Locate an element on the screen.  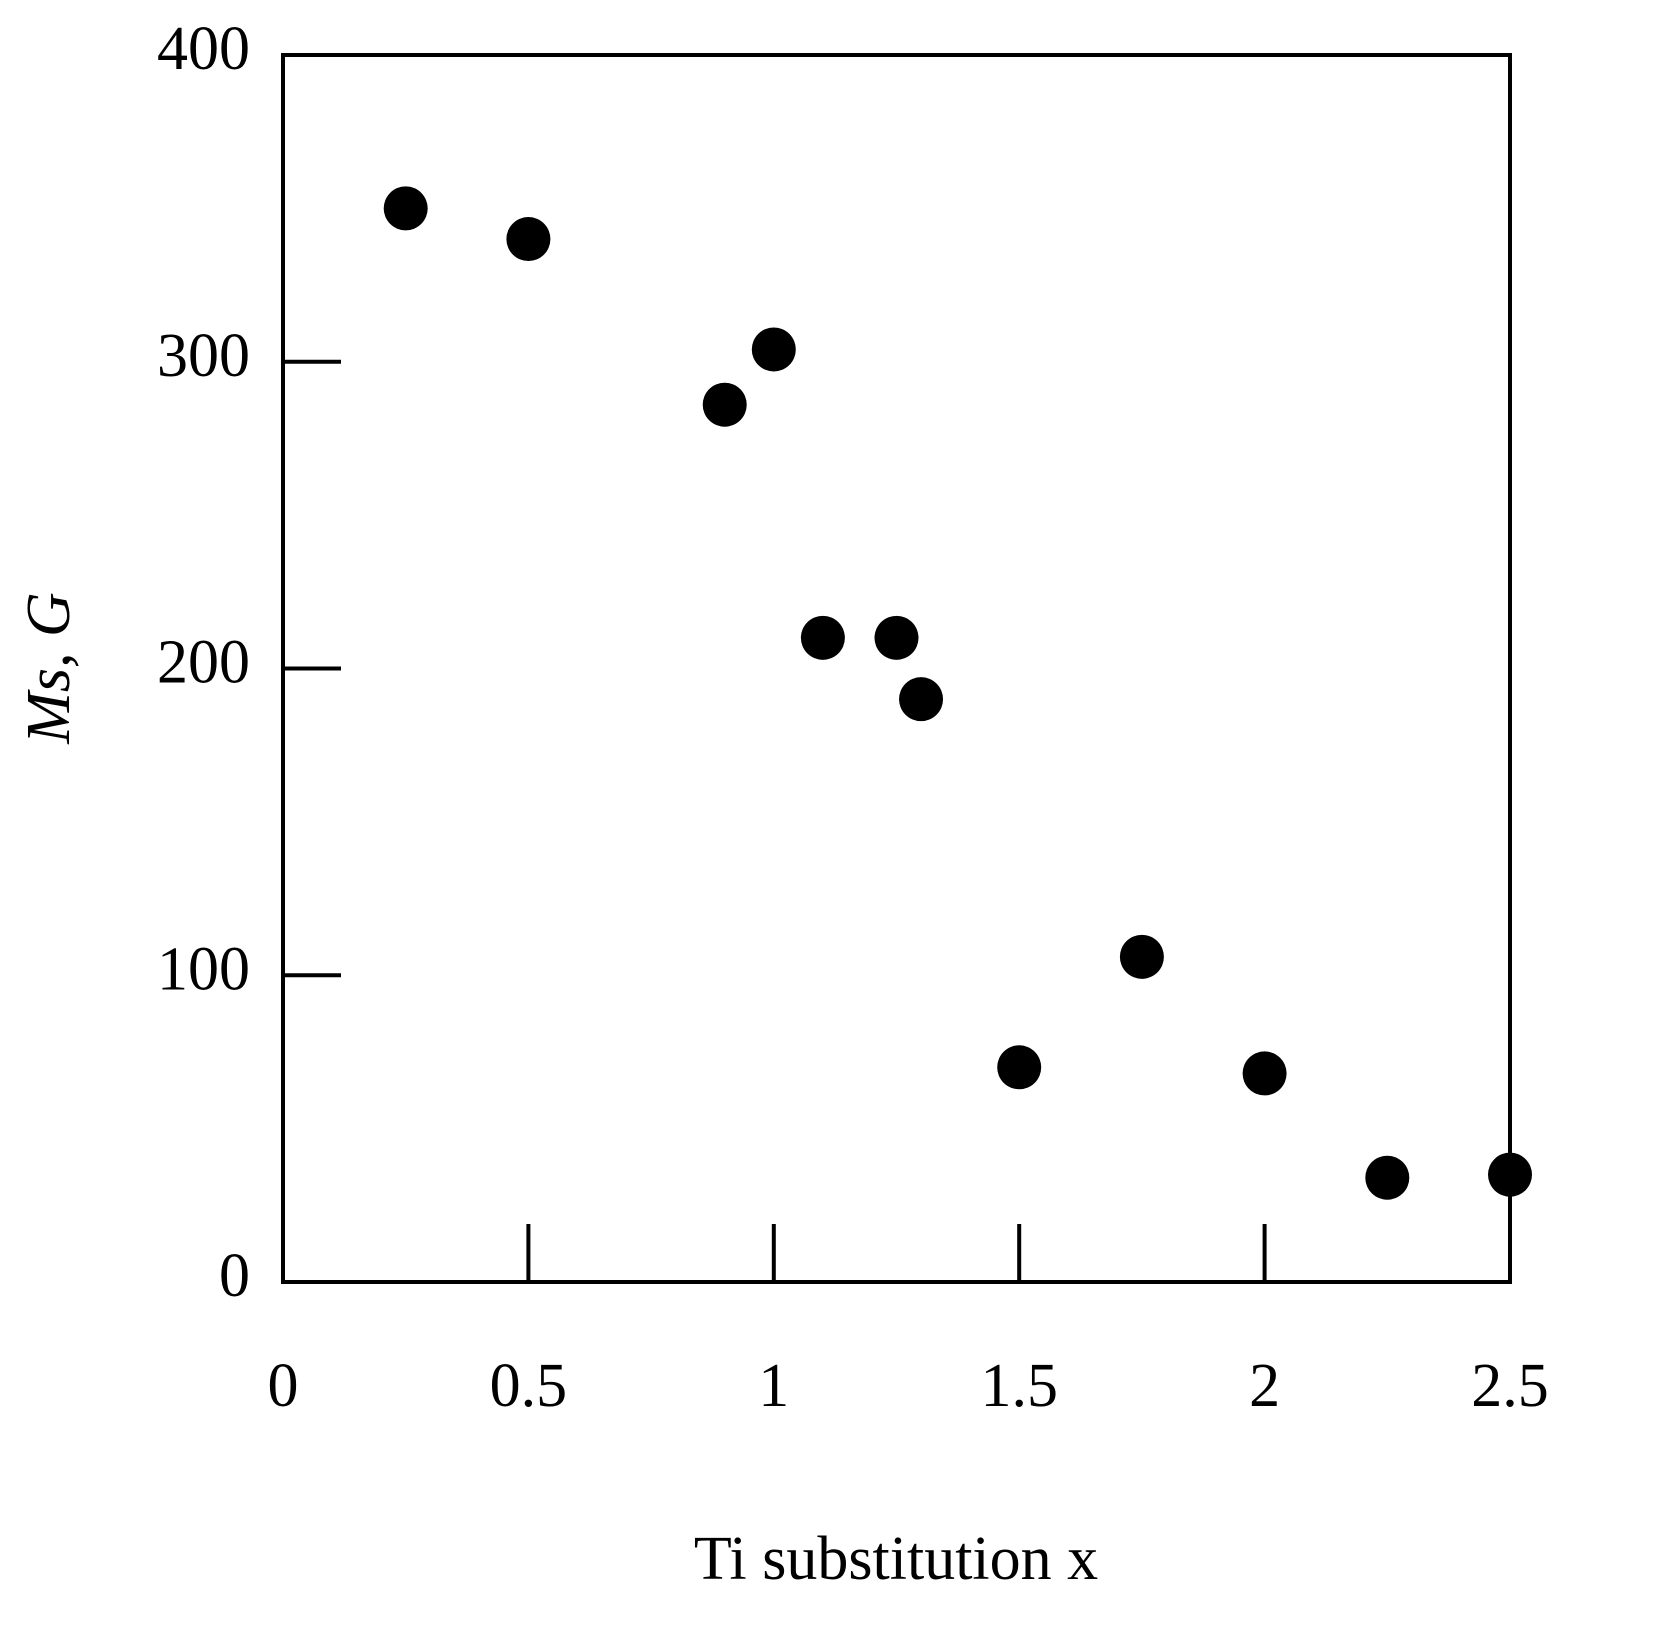
y-tick-label: 100 is located at coordinates (203, 969).